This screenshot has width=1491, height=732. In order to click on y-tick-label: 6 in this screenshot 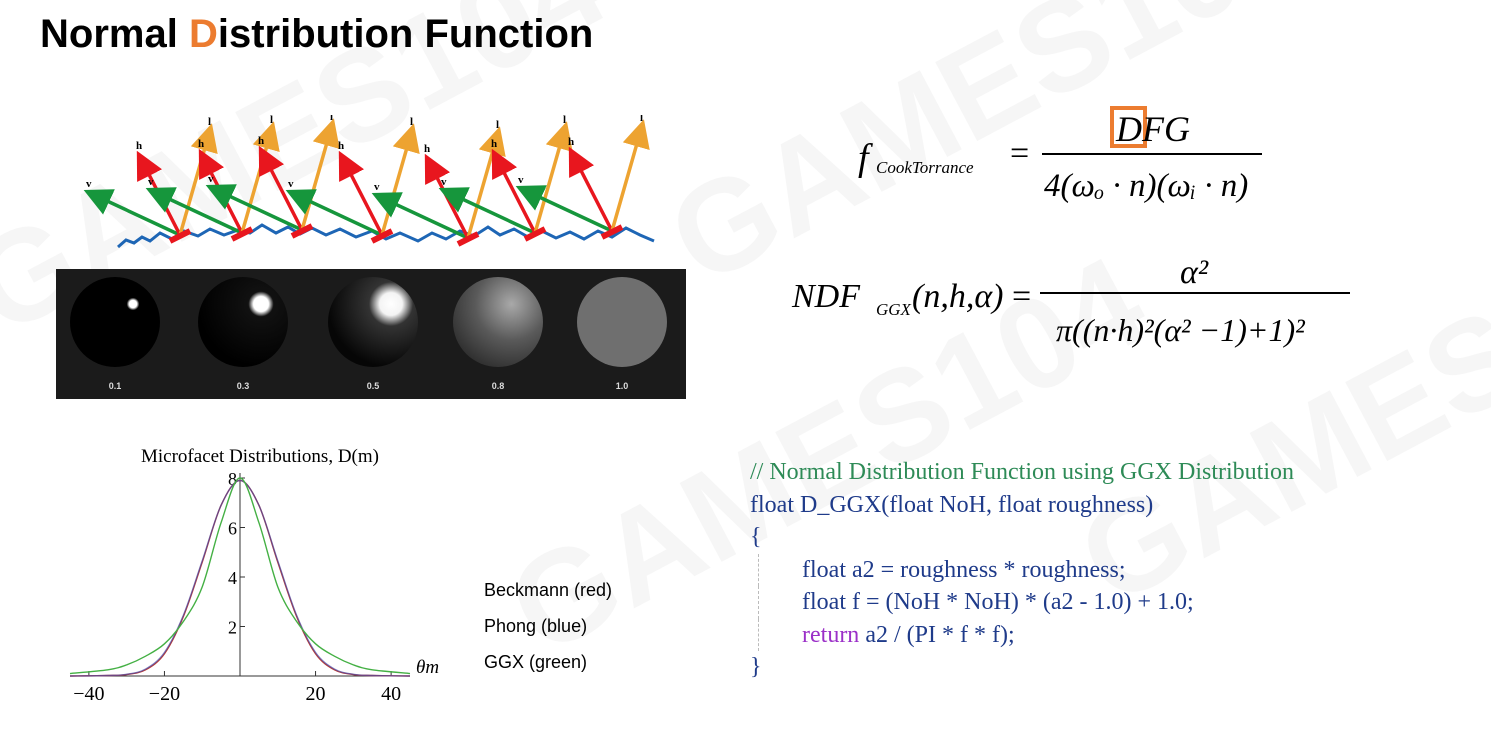, I will do `click(232, 529)`.